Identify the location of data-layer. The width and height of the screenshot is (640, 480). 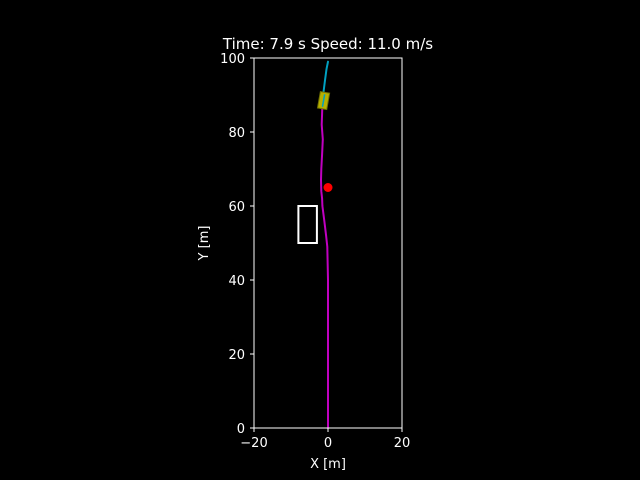
(315, 244).